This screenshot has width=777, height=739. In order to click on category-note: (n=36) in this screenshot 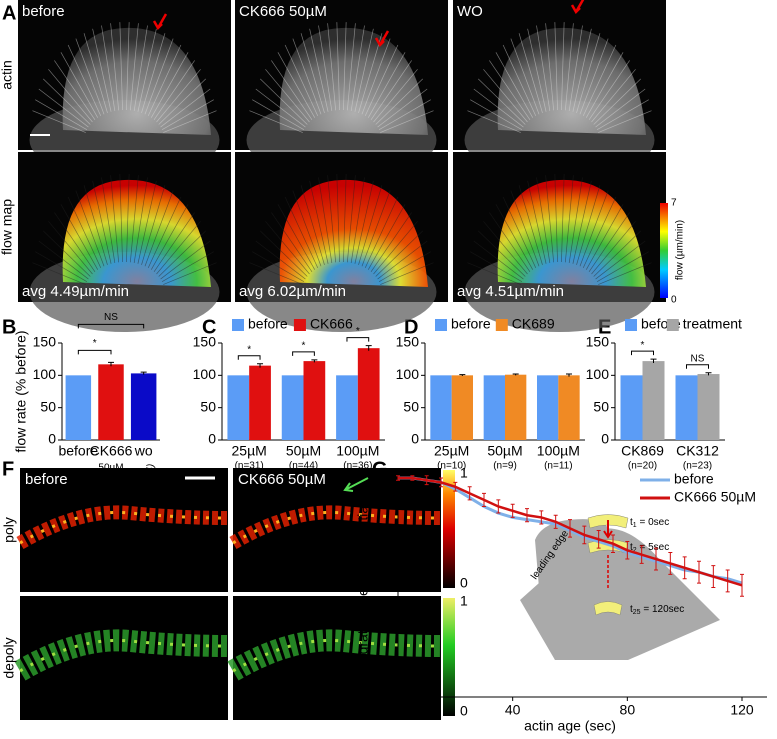, I will do `click(357, 466)`.